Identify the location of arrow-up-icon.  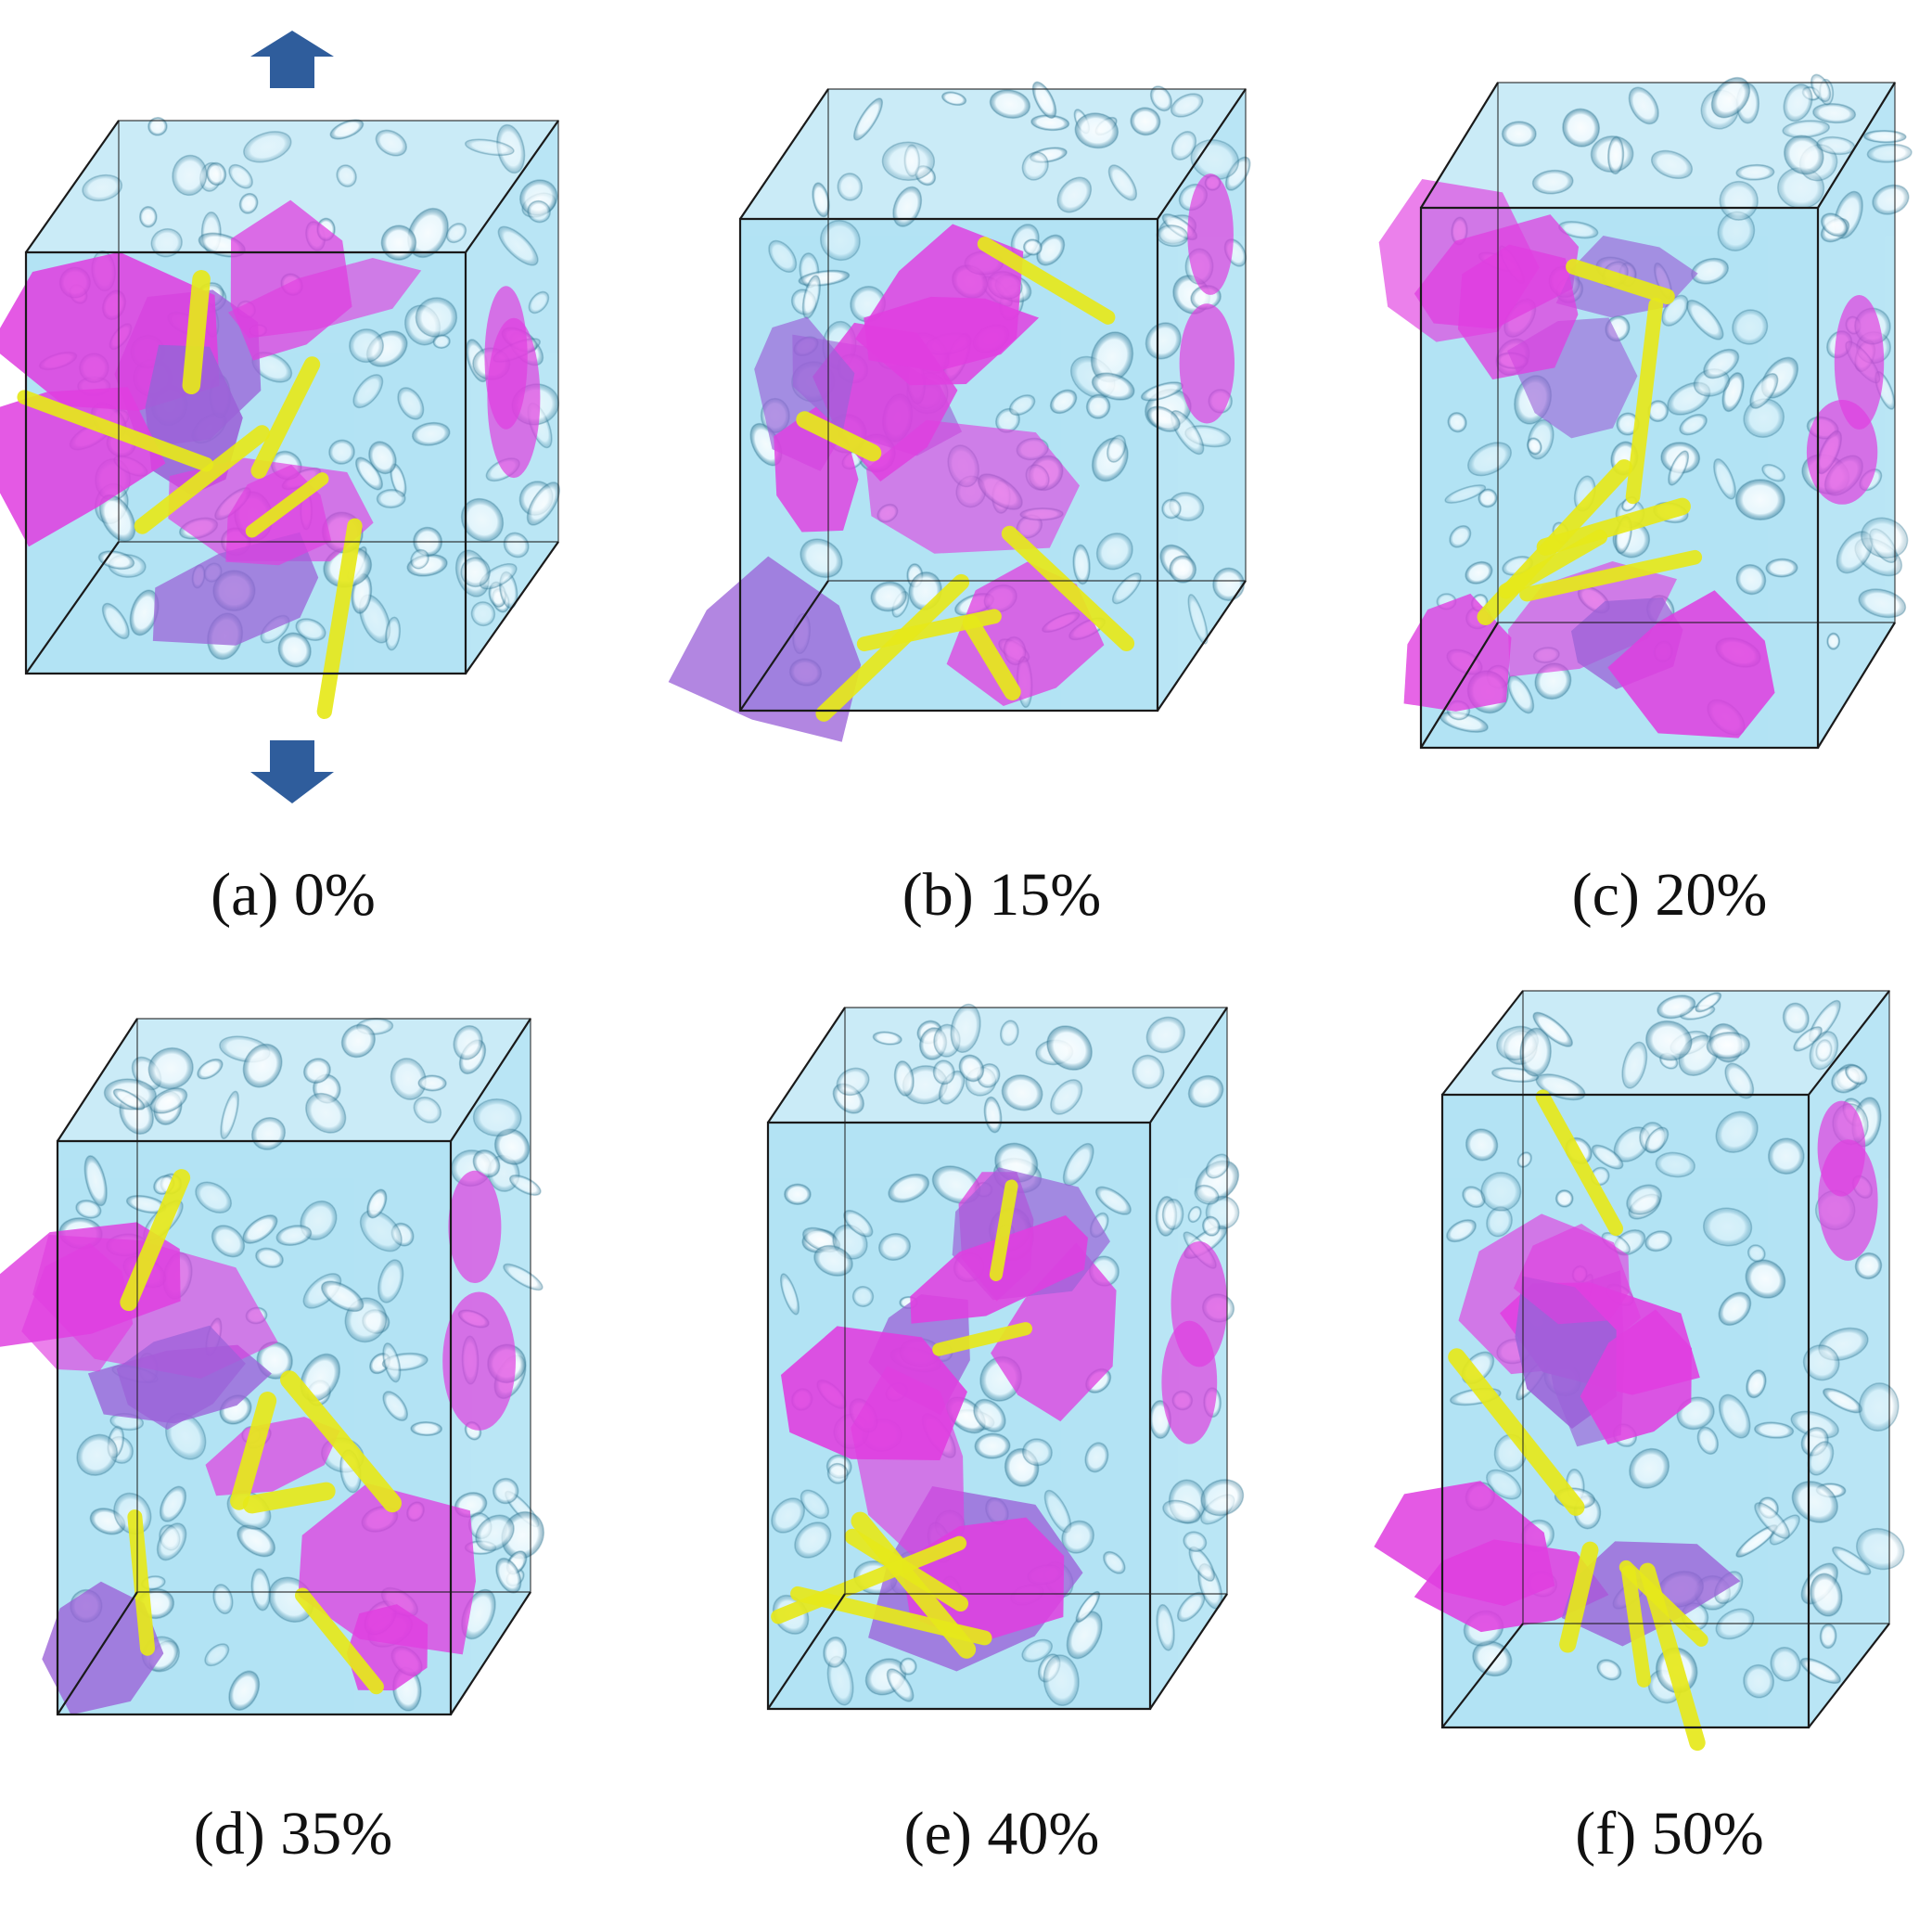
(292, 59).